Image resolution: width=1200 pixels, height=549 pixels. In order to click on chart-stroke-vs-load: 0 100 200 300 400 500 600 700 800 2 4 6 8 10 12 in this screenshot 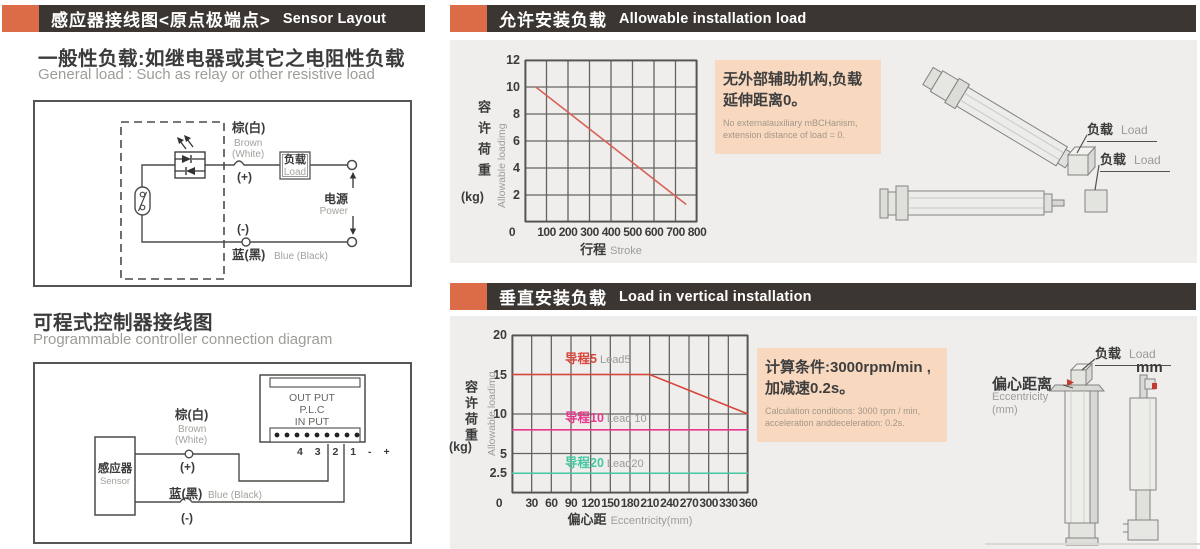, I will do `click(606, 146)`.